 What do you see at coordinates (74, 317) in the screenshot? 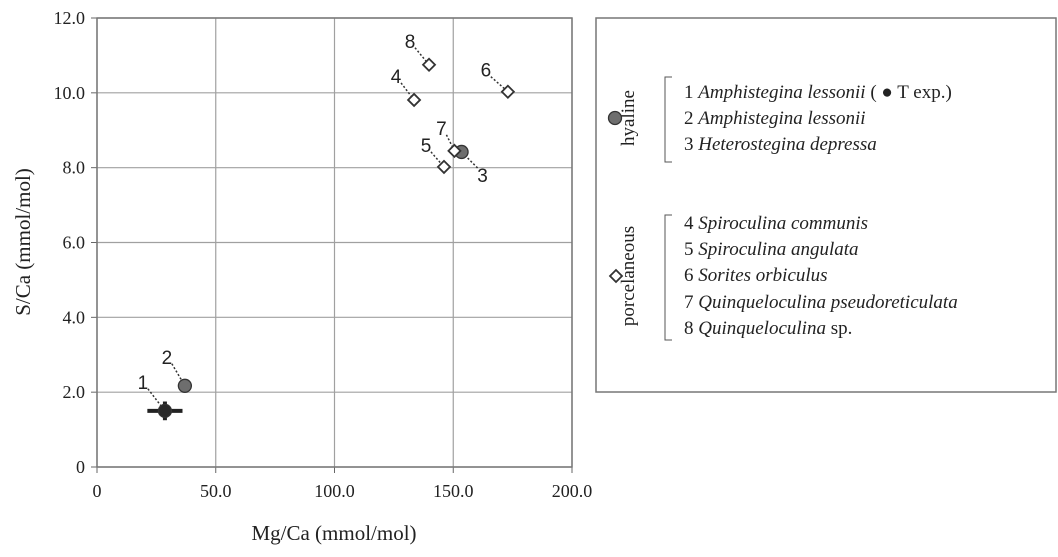
I see `y-tick-label: 4.0` at bounding box center [74, 317].